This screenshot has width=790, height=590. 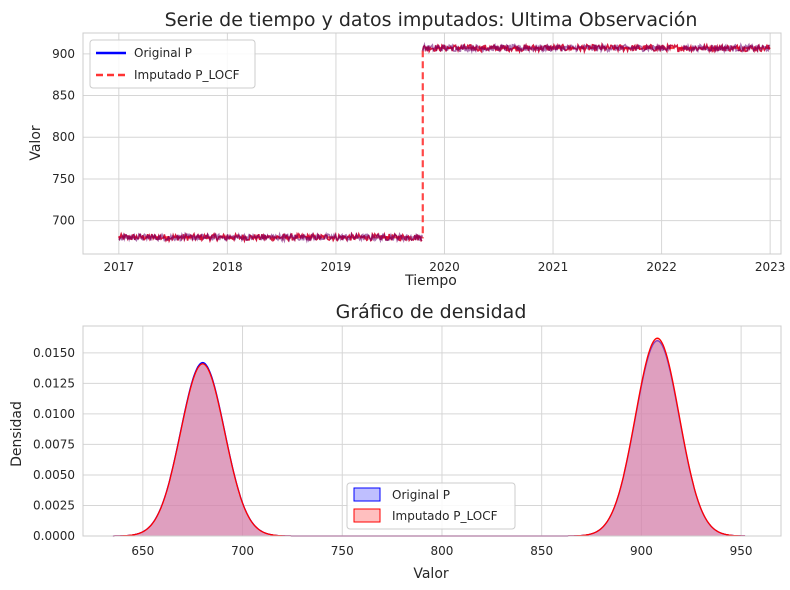 What do you see at coordinates (442, 551) in the screenshot?
I see `chart2-xtick-label: 800` at bounding box center [442, 551].